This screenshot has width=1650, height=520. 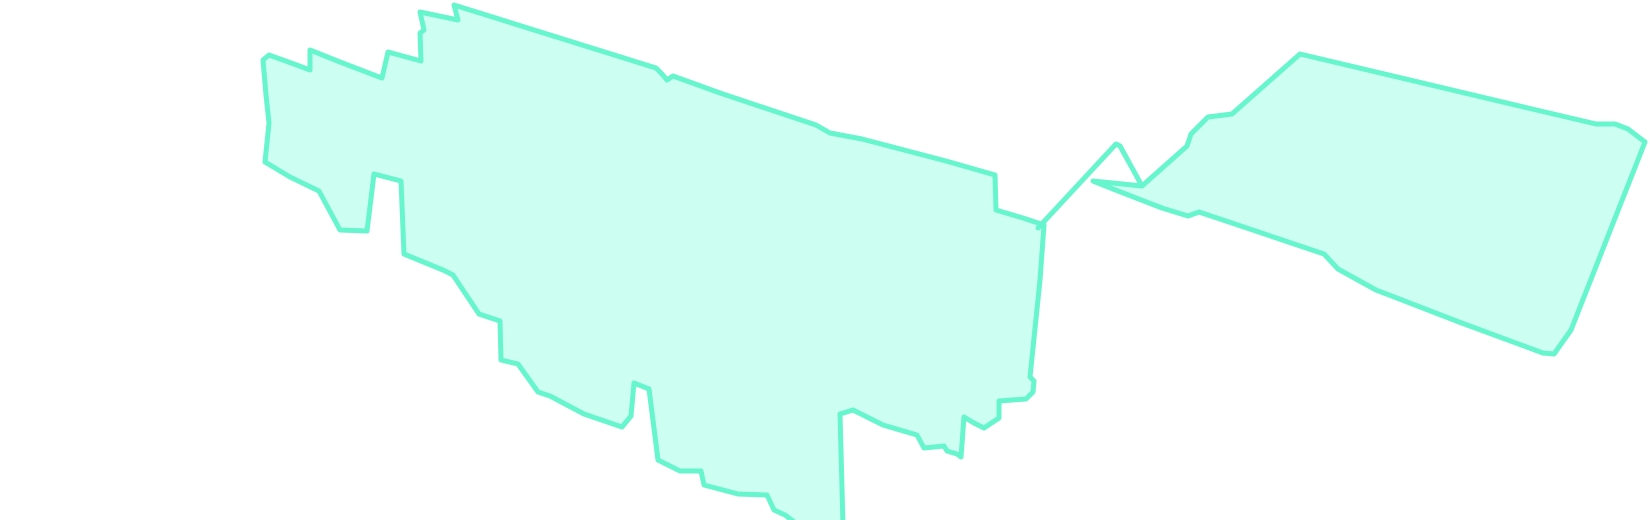 I want to click on link-line, so click(x=1090, y=186).